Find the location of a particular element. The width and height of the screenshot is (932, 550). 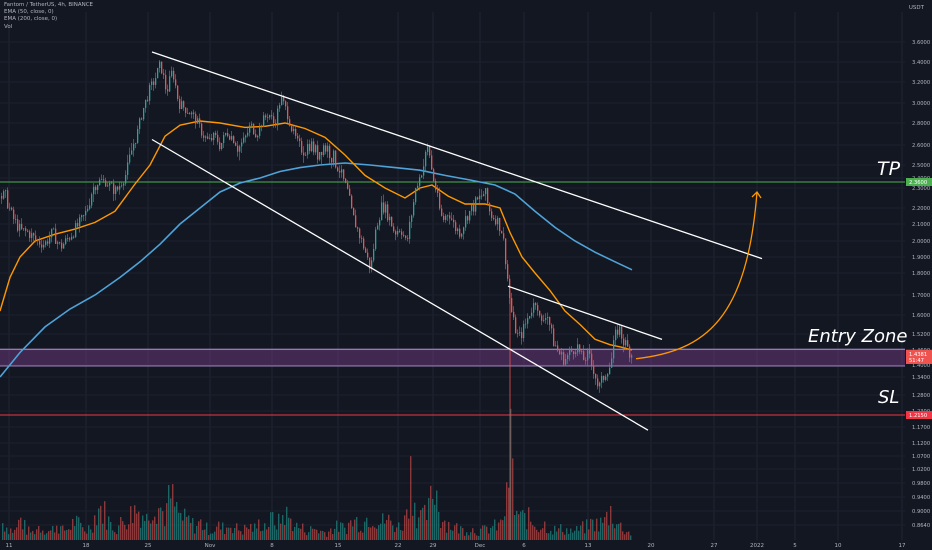

last-price-tag-bg is located at coordinates (919, 353).